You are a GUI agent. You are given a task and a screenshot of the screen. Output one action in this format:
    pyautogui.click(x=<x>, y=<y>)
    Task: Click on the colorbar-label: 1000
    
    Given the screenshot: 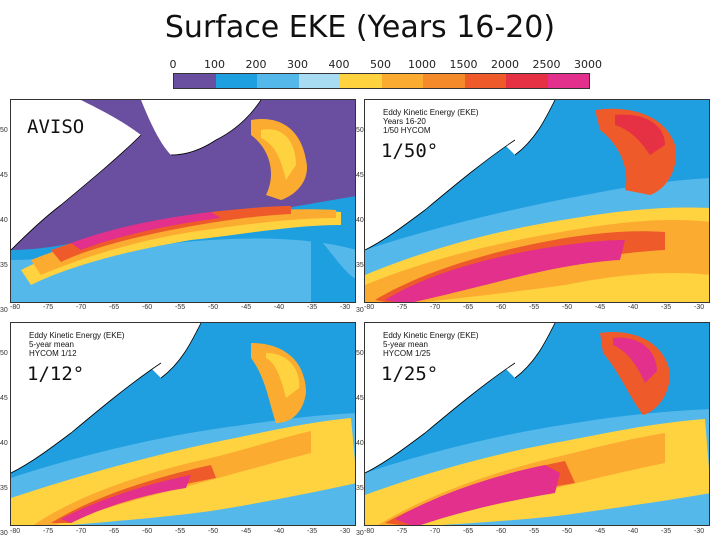 What is the action you would take?
    pyautogui.click(x=422, y=64)
    